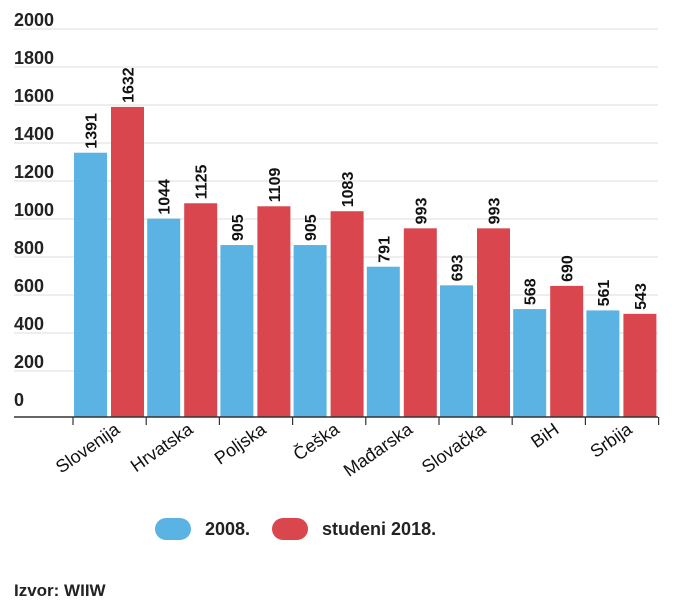 Image resolution: width=695 pixels, height=607 pixels. Describe the element at coordinates (162, 447) in the screenshot. I see `x-tick-label: Hrvatska` at that location.